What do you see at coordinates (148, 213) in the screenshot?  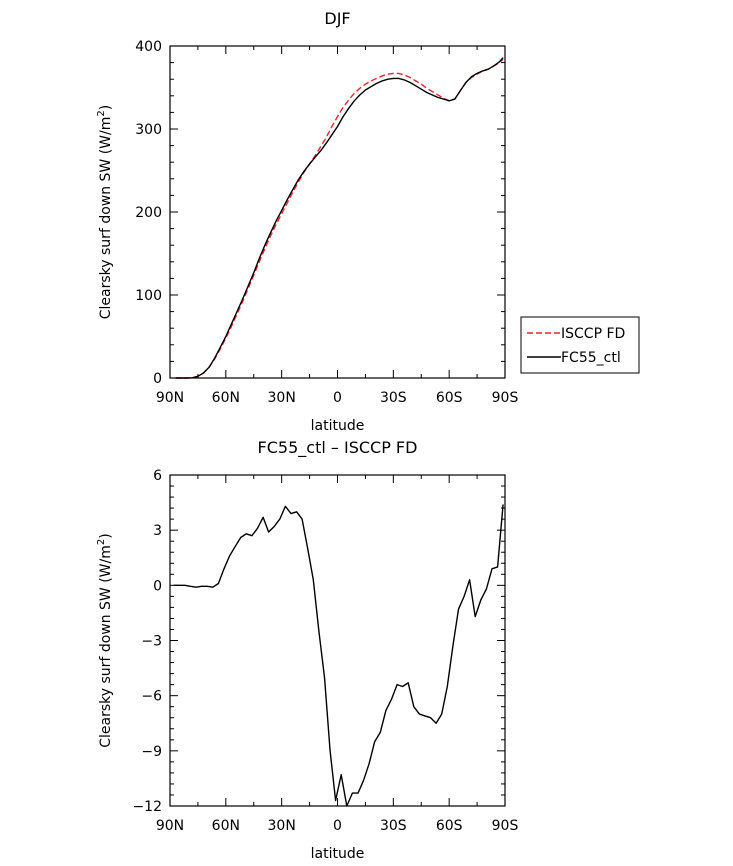 I see `y-tick-label: 200` at bounding box center [148, 213].